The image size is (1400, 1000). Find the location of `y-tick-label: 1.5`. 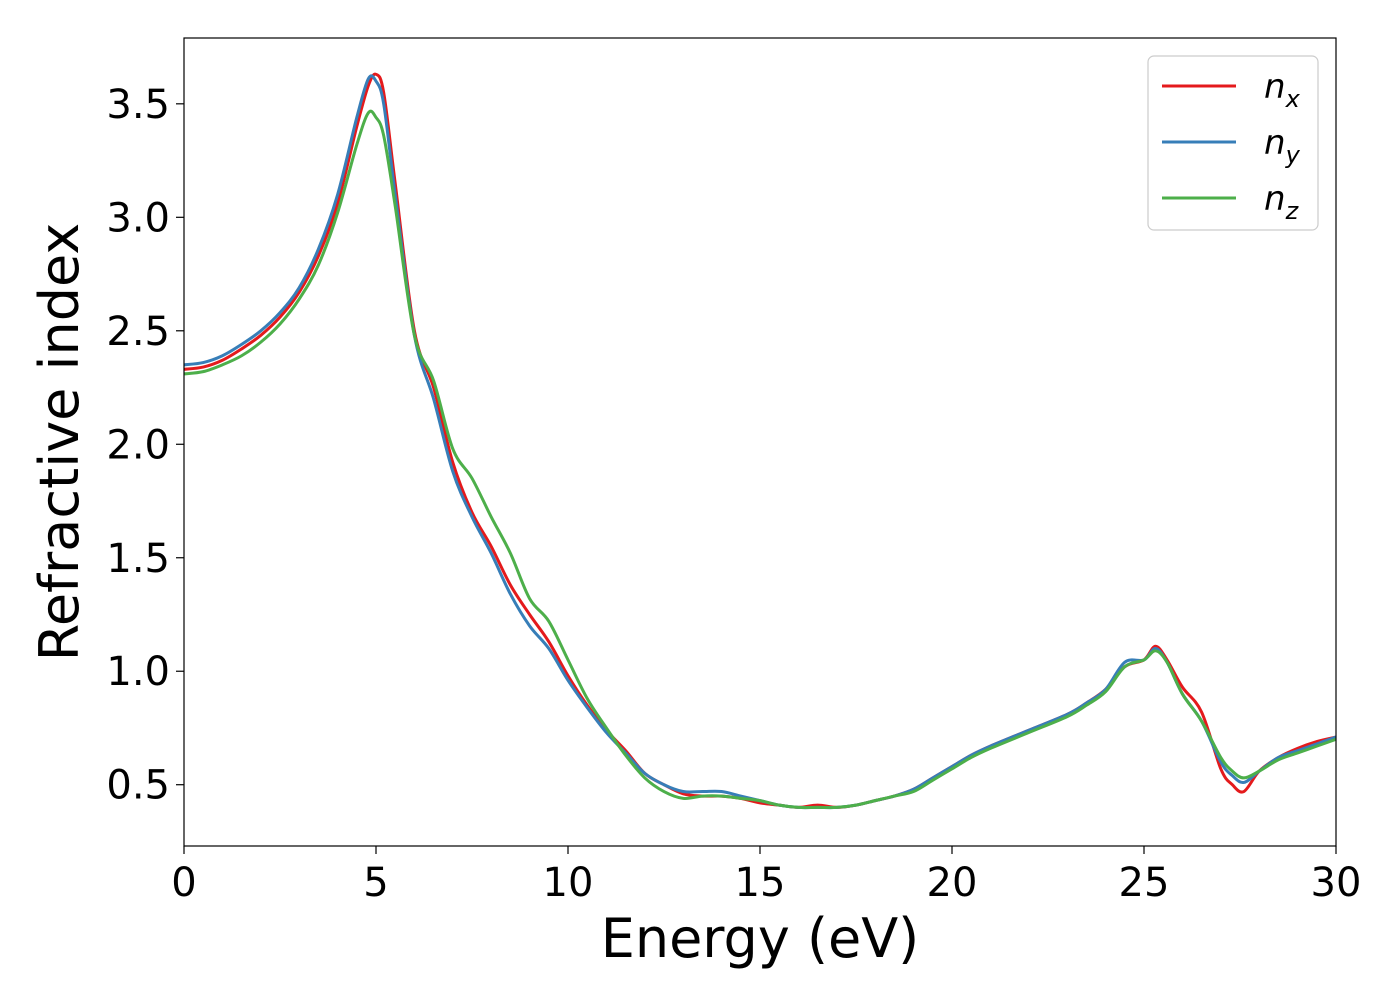

y-tick-label: 1.5 is located at coordinates (138, 559).